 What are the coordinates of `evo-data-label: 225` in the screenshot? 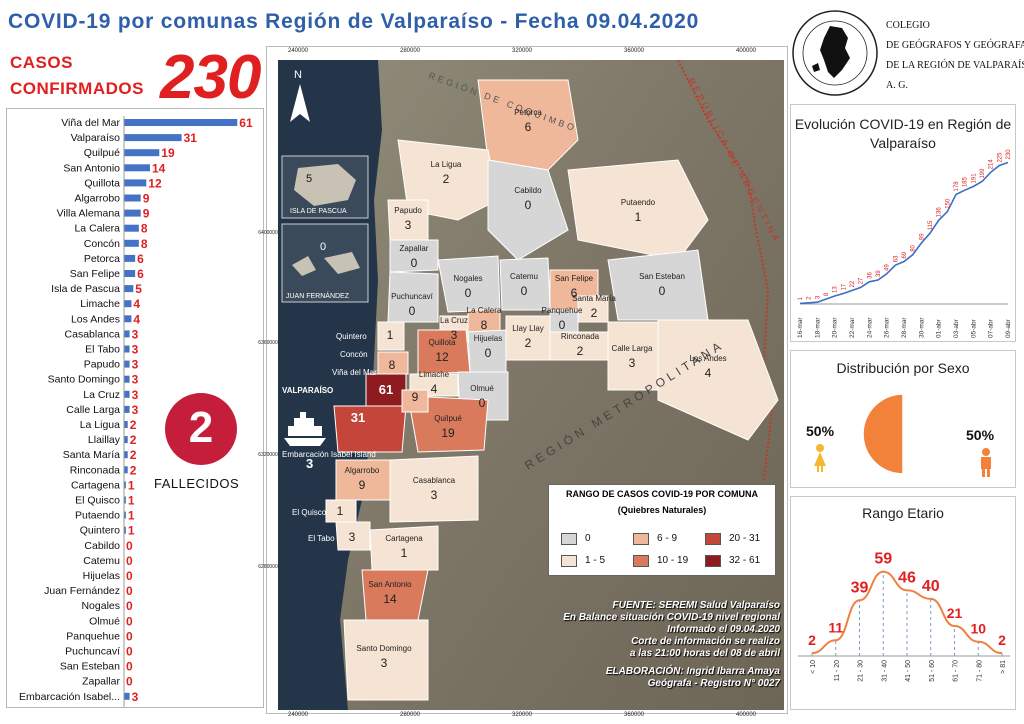 It's located at (1000, 157).